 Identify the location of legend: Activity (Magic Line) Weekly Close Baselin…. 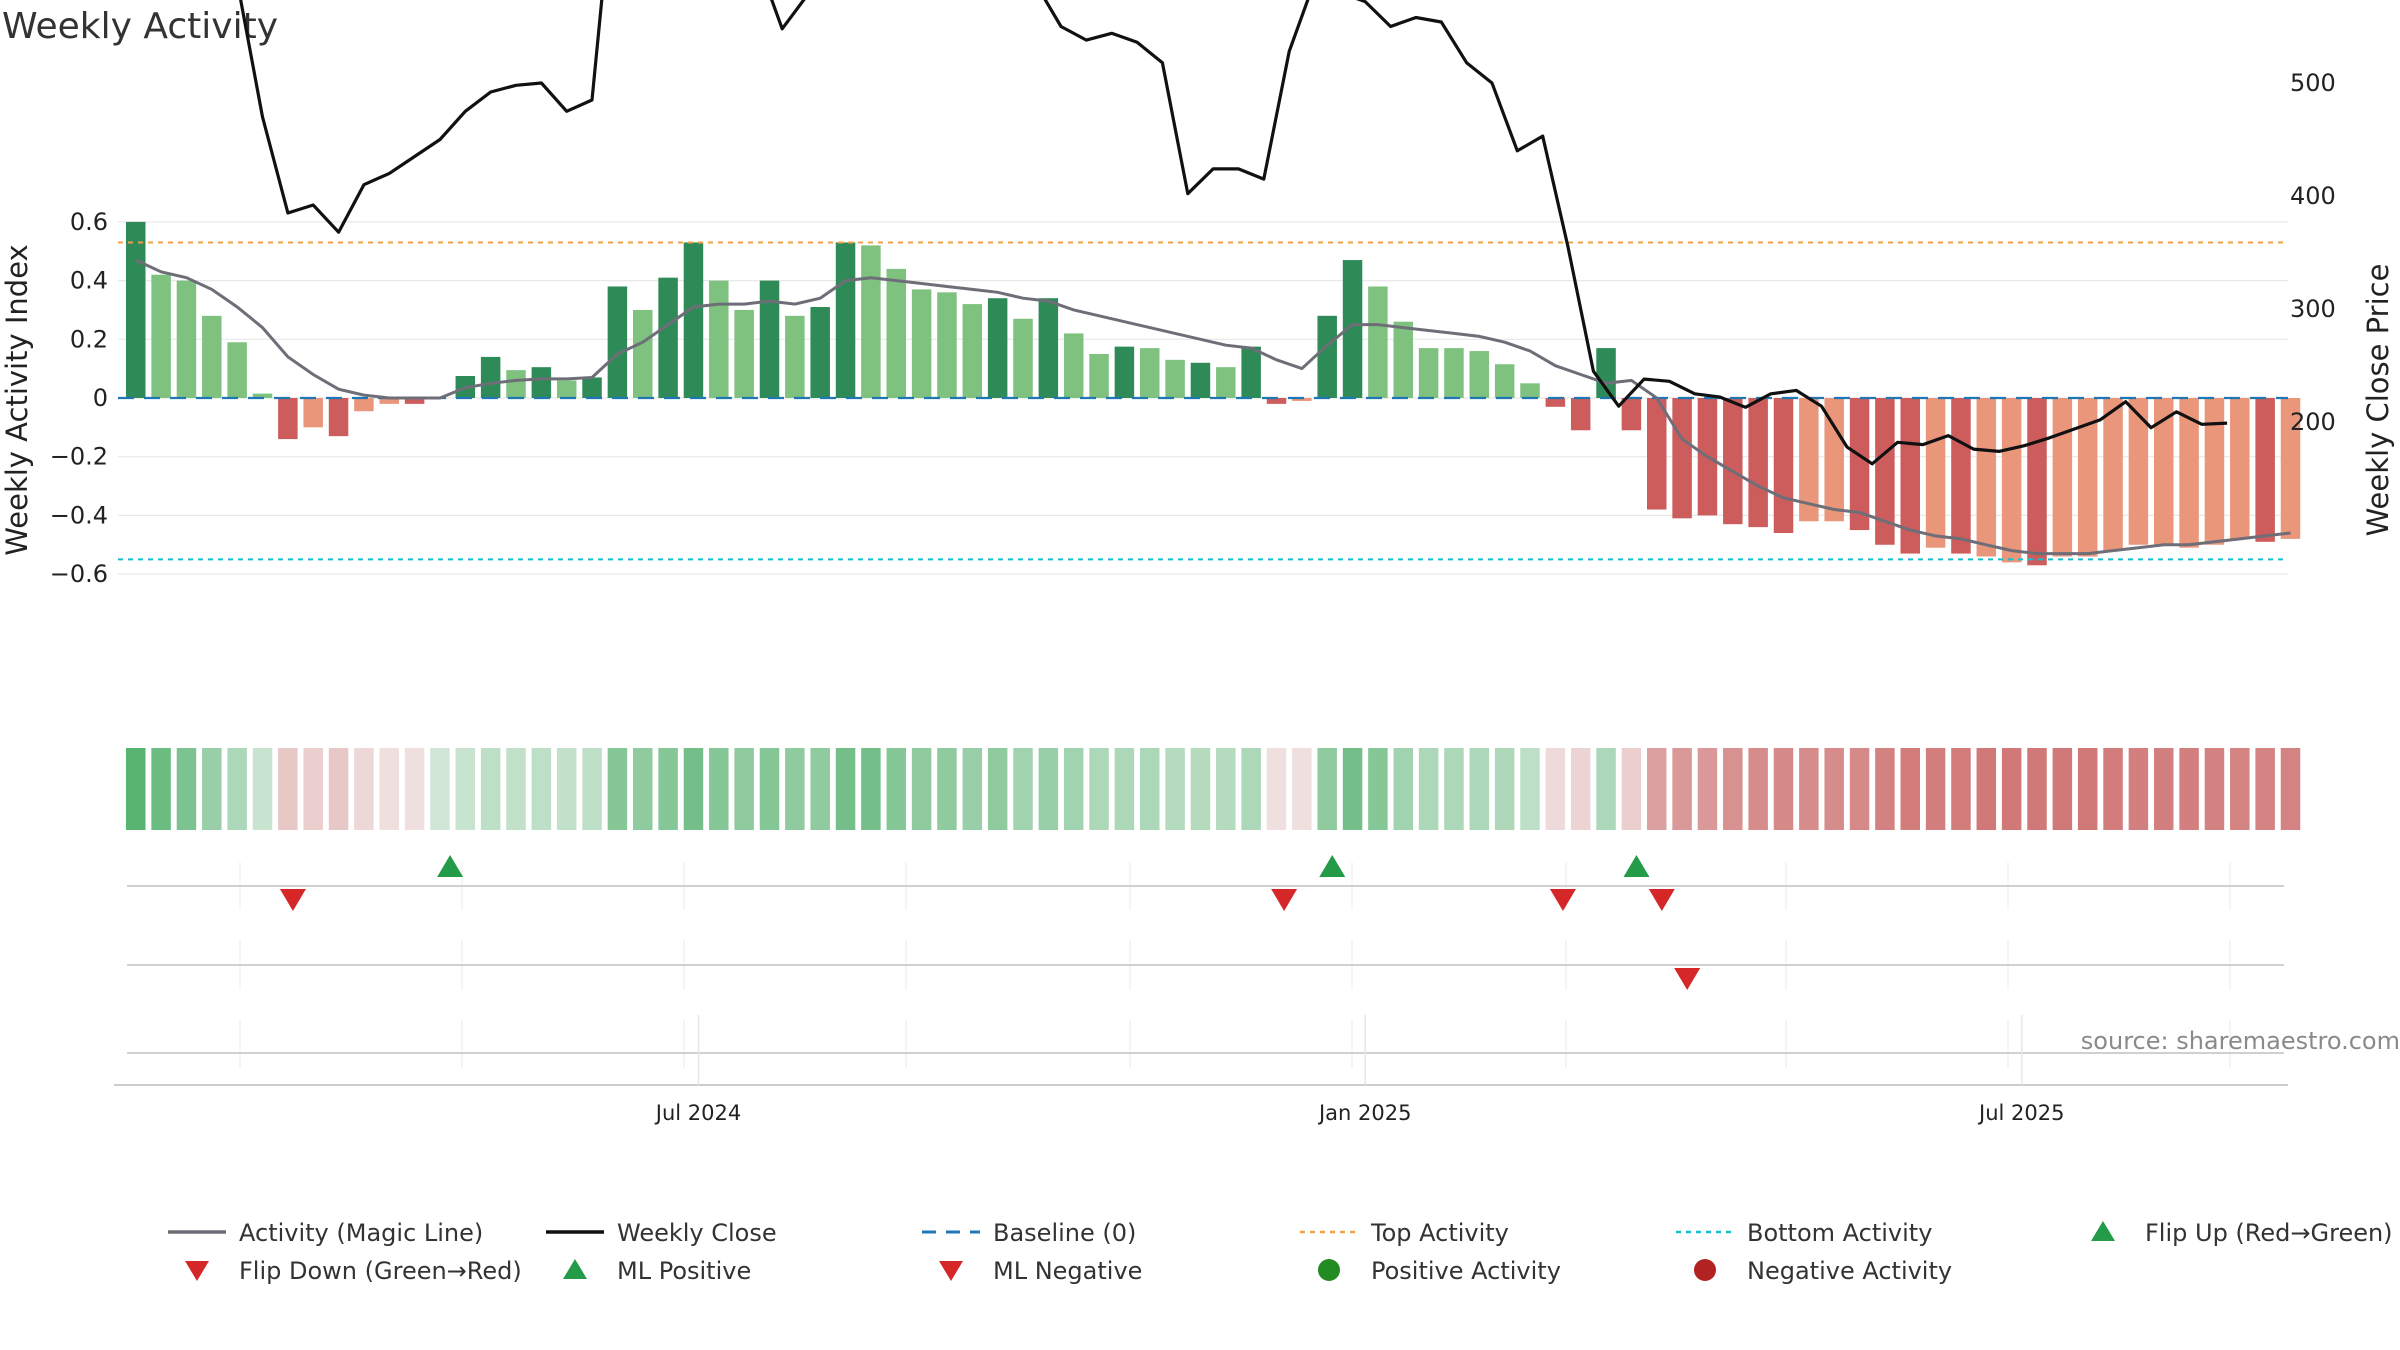
(1280, 1252).